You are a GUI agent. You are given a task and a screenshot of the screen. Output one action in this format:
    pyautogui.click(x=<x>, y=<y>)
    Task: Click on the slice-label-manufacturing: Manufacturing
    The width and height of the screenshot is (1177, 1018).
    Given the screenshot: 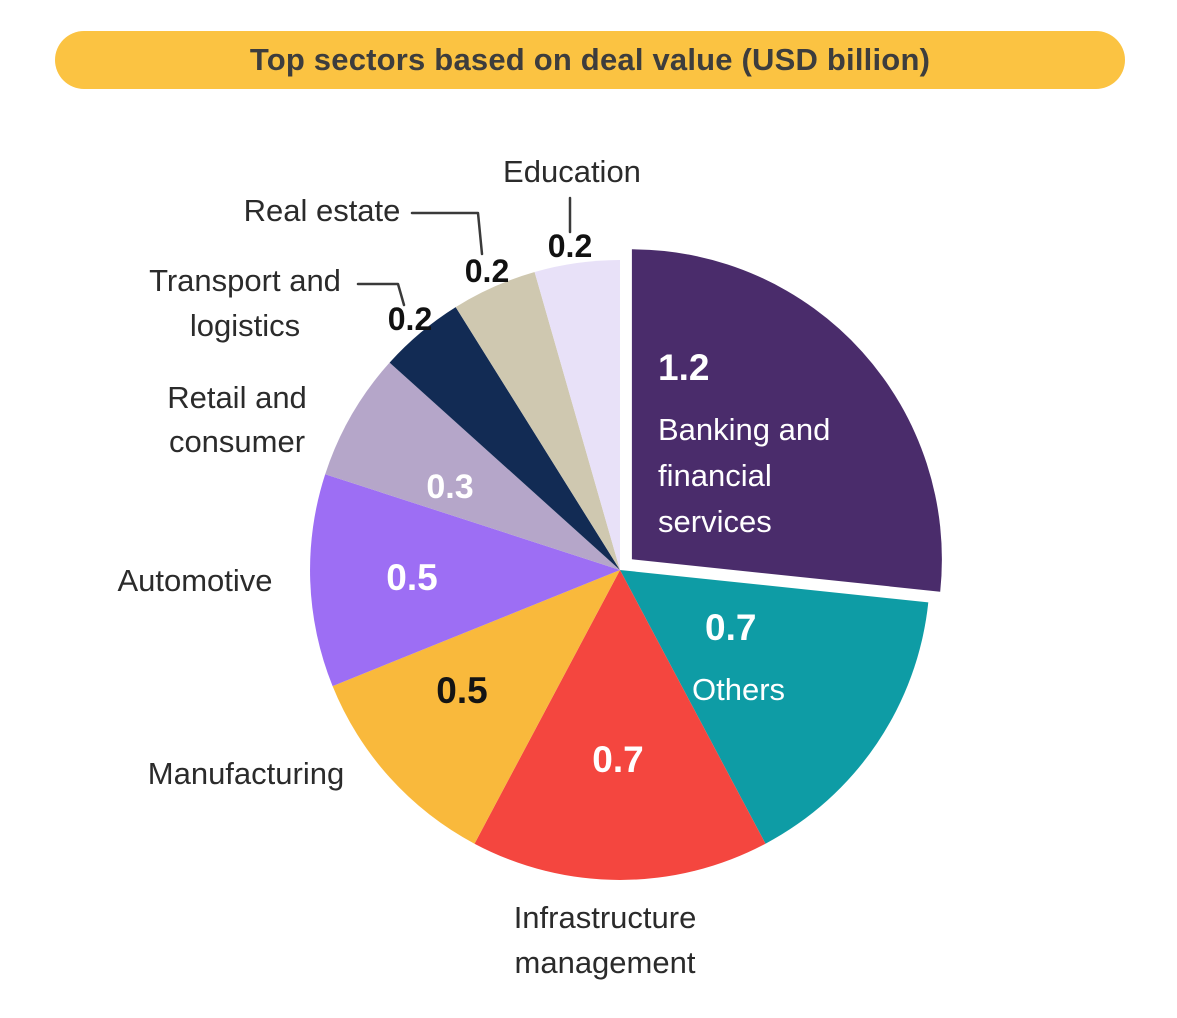 What is the action you would take?
    pyautogui.click(x=246, y=773)
    